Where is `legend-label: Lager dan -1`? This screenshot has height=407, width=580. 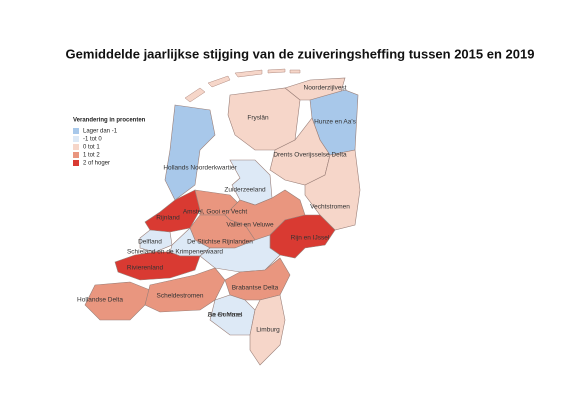
legend-label: Lager dan -1 is located at coordinates (100, 132).